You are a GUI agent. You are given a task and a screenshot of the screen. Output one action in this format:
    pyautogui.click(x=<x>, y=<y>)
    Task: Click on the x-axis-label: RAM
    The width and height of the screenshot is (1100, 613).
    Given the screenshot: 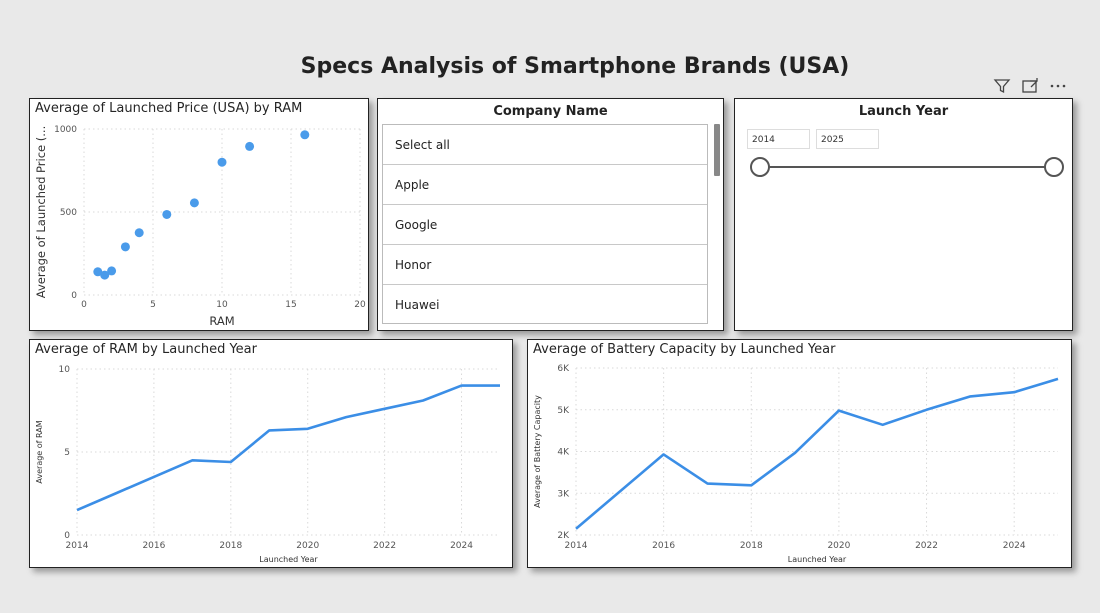 What is the action you would take?
    pyautogui.click(x=221, y=321)
    